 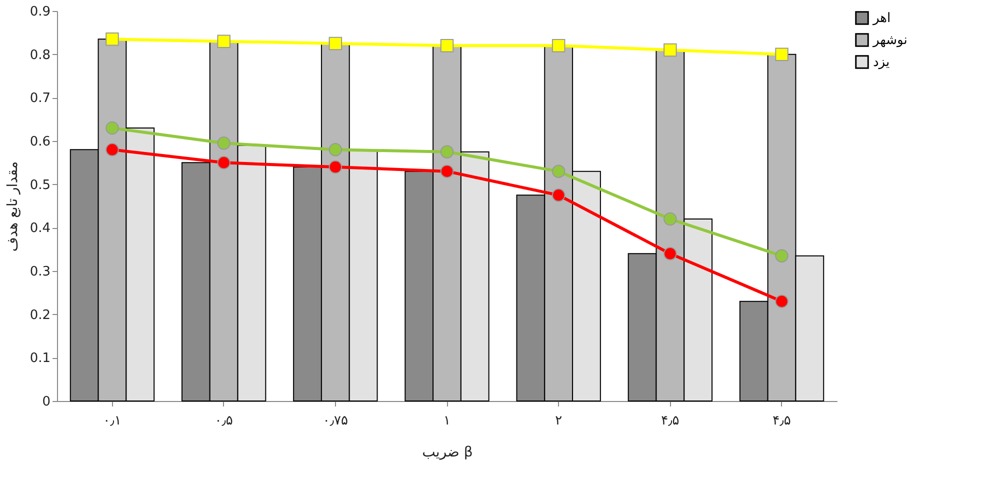 I want to click on x-axis-title: ضریب β, so click(x=447, y=452).